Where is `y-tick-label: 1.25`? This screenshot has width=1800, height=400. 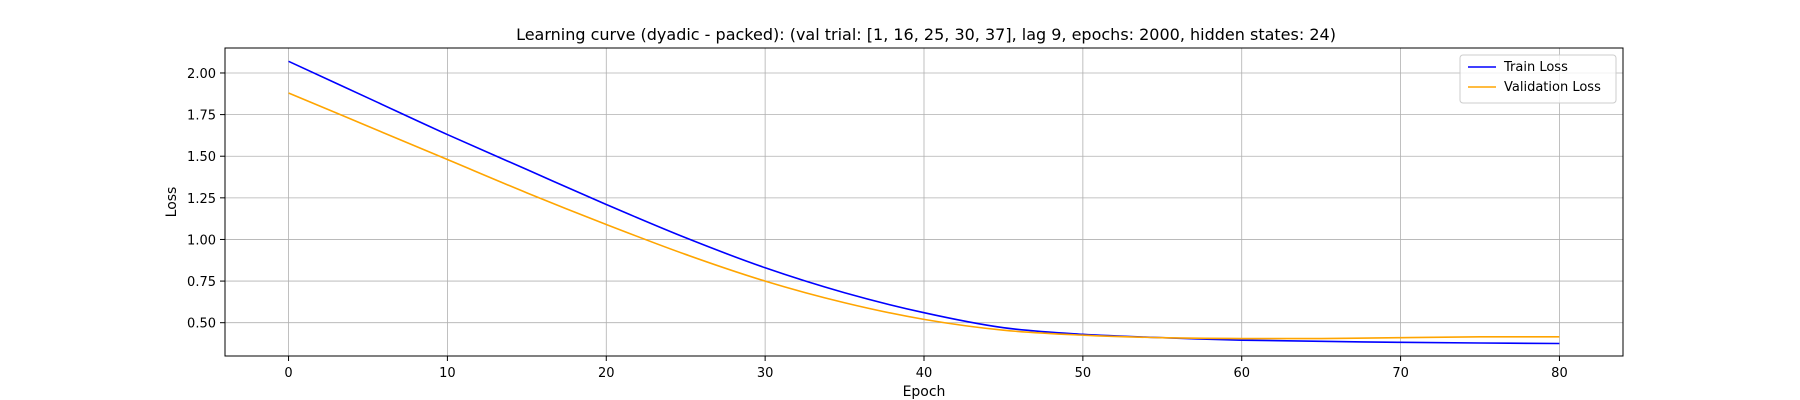
y-tick-label: 1.25 is located at coordinates (201, 199).